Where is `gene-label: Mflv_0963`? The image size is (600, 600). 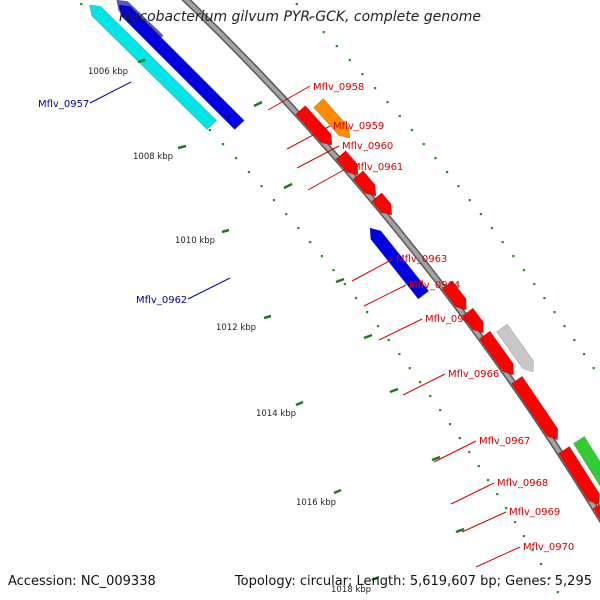 gene-label: Mflv_0963 is located at coordinates (421, 259).